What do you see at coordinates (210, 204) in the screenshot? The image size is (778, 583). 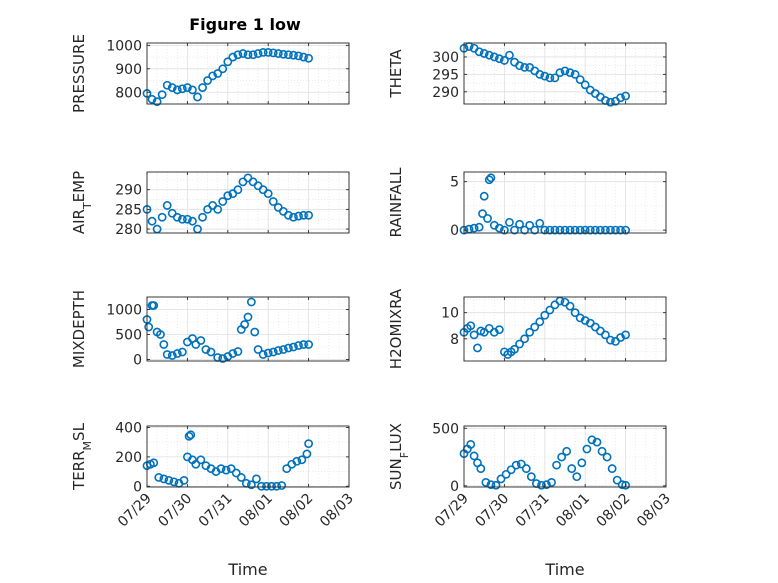 I see `panel-air_temp: 280 285 290 AIRTEMP` at bounding box center [210, 204].